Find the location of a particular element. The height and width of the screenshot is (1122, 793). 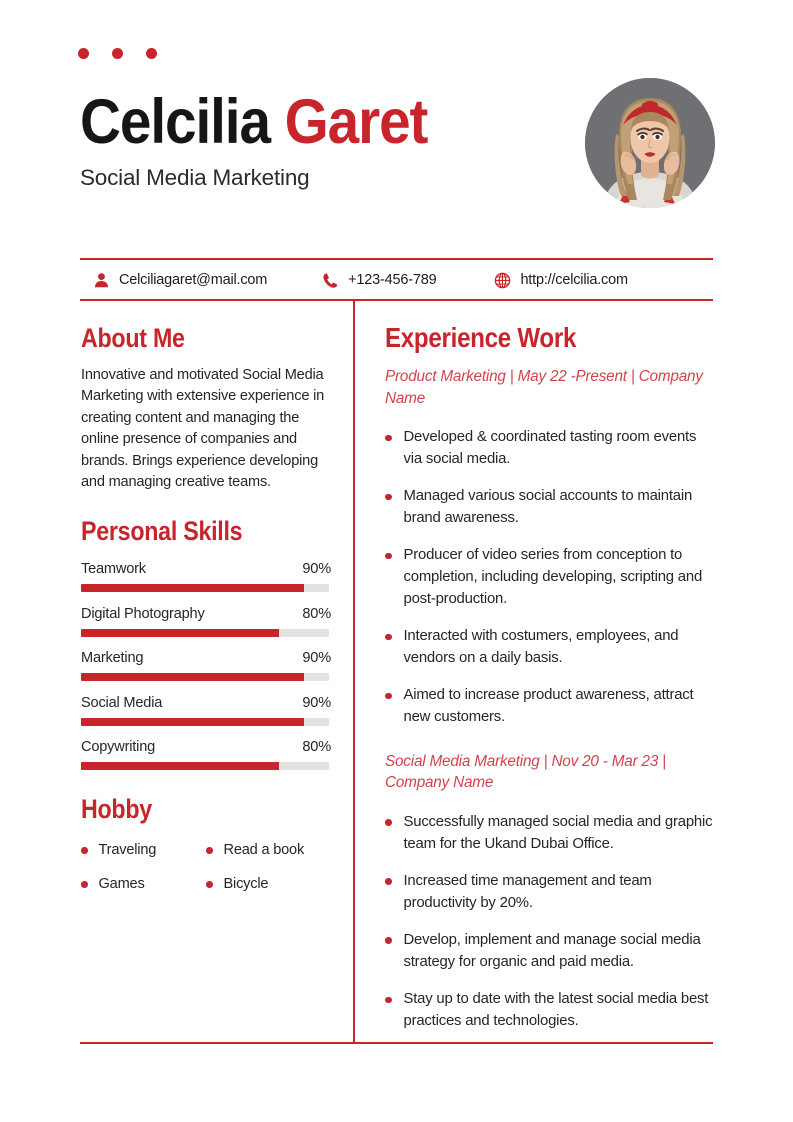

avatar is located at coordinates (650, 143).